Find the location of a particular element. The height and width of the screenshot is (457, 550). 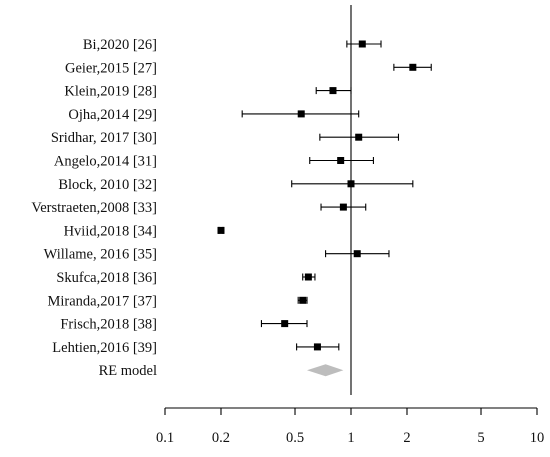

x-tick-label: 0.1 is located at coordinates (165, 438).